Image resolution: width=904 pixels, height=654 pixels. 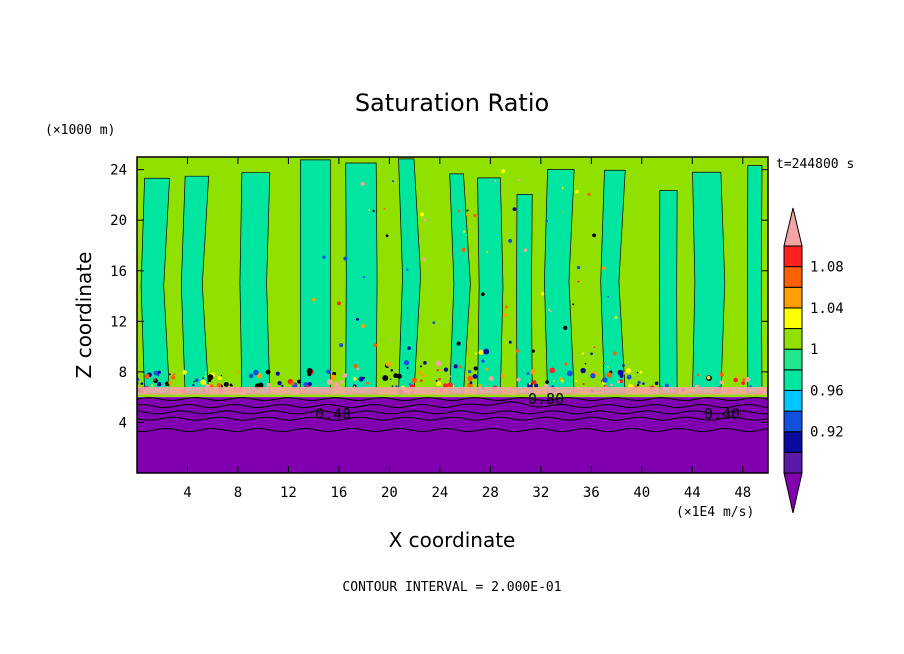 I want to click on y-tick-label-1: 8, so click(x=123, y=373).